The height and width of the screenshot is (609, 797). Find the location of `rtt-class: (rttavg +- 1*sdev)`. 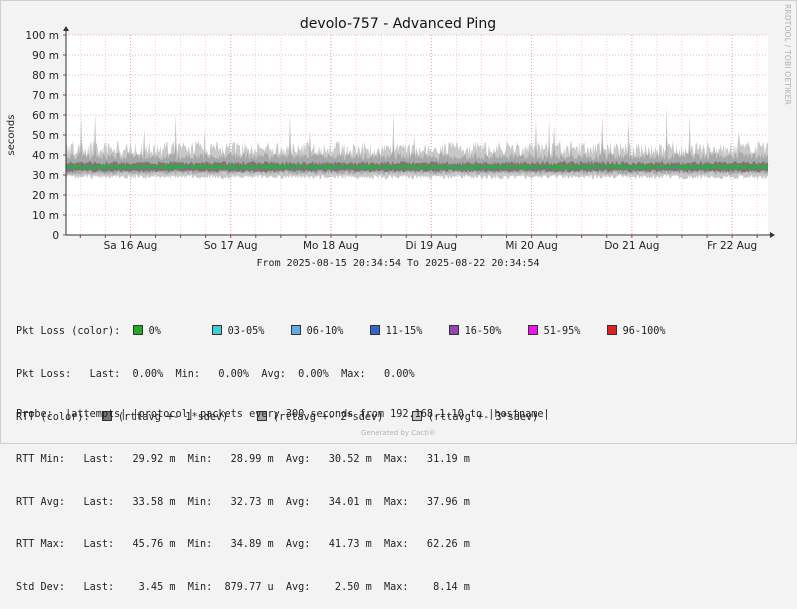

rtt-class: (rttavg +- 1*sdev) is located at coordinates (179, 417).